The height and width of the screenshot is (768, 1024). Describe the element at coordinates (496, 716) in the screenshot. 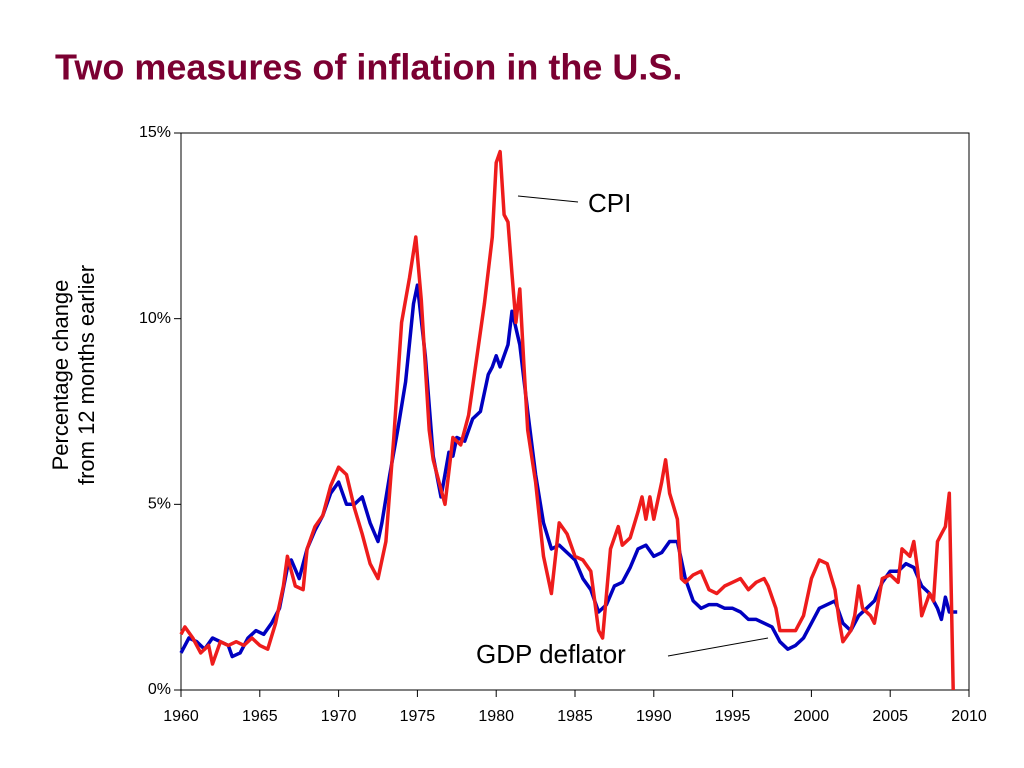

I see `x-tick-label: 1980` at that location.